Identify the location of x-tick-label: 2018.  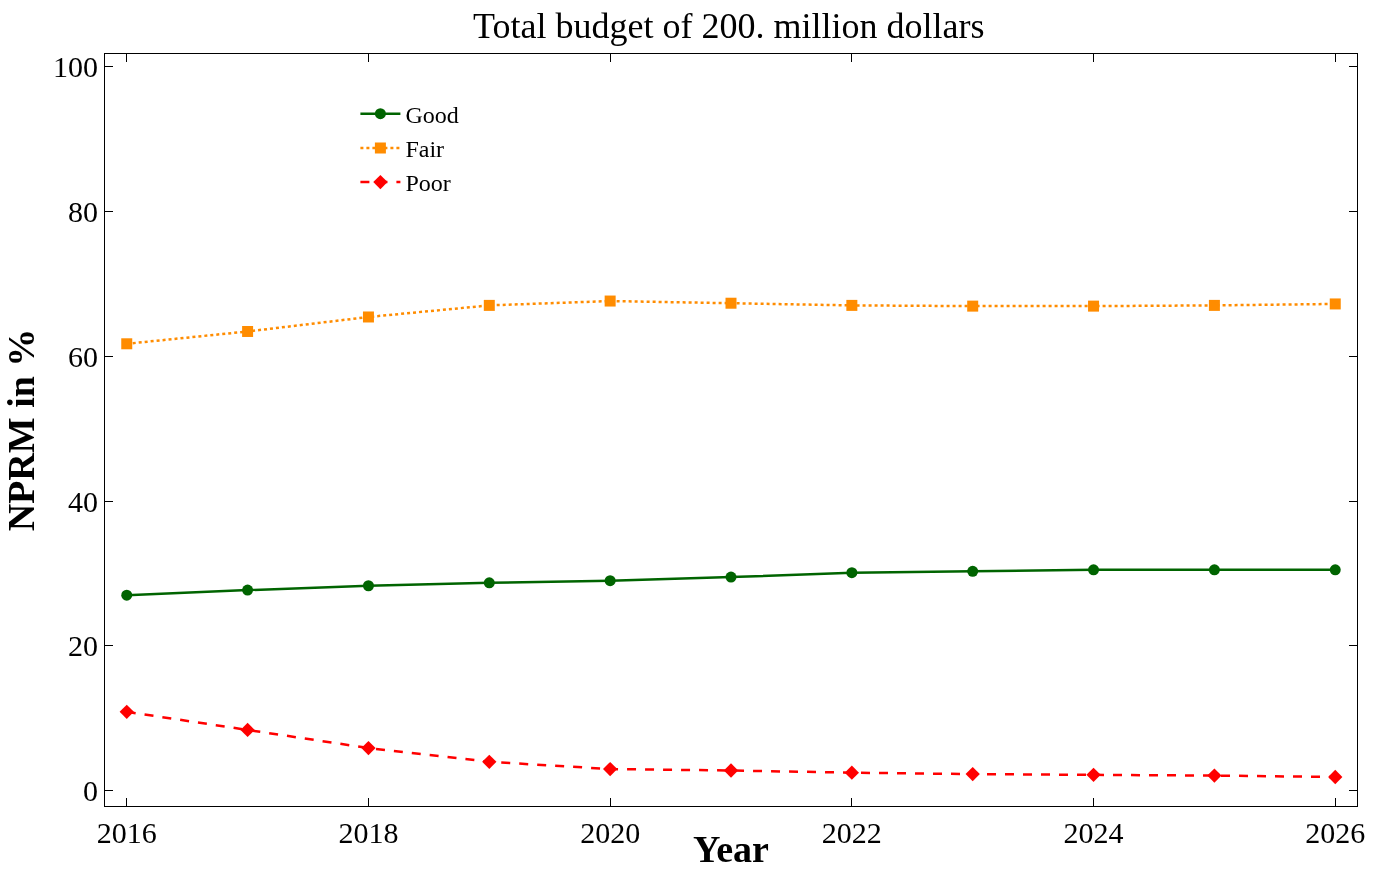
(368, 832).